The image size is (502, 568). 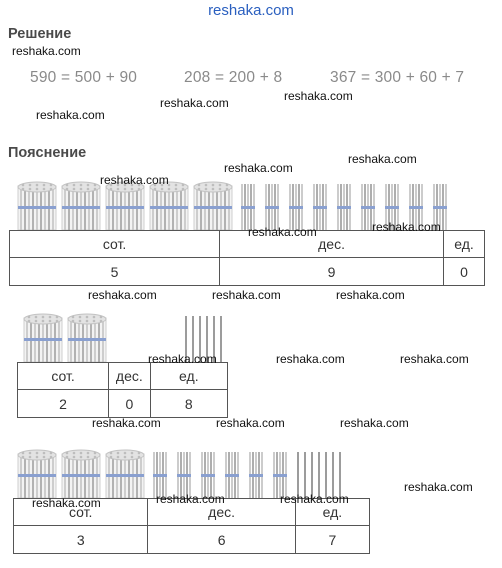 I want to click on site-title: reshaka.com, so click(x=251, y=10).